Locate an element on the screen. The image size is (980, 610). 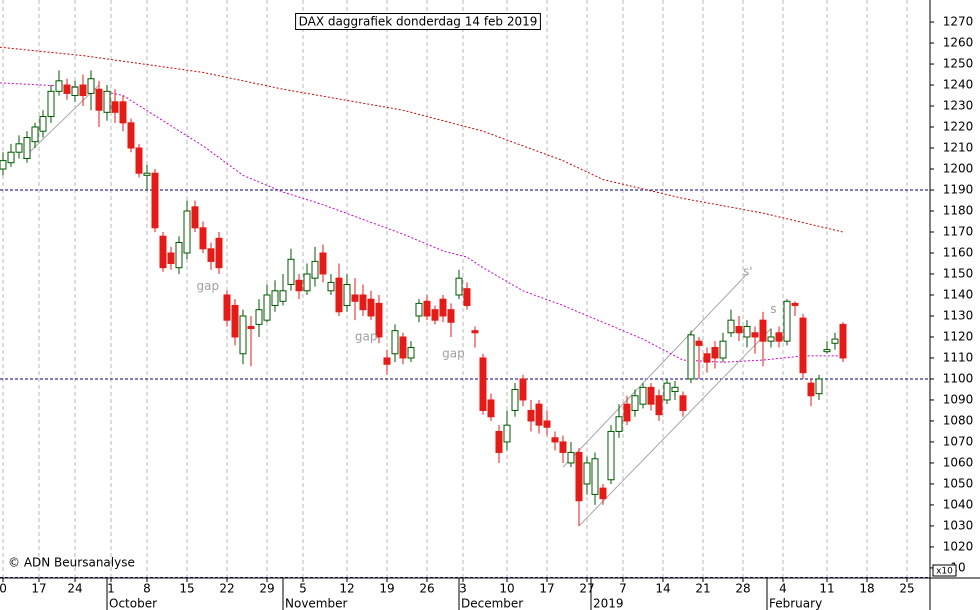
y-tick-label: 1180 is located at coordinates (958, 211).